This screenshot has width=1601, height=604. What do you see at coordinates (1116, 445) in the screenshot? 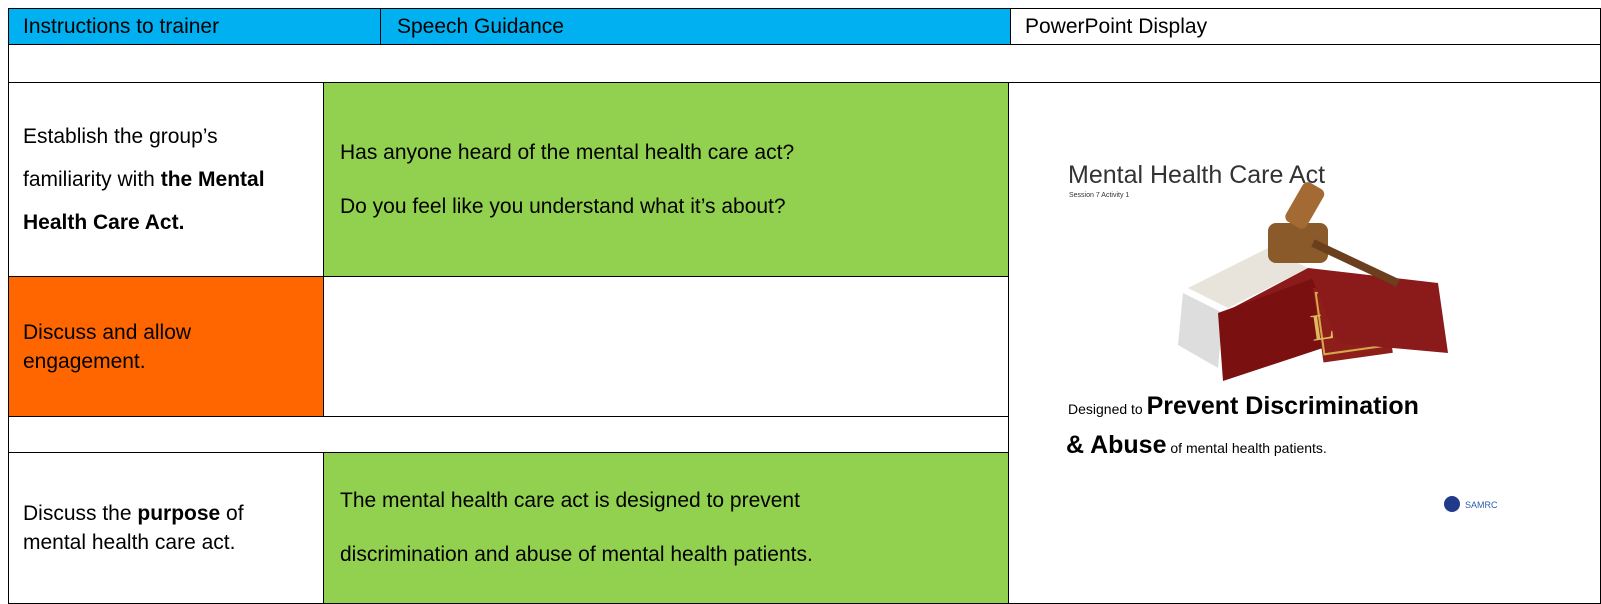
I see `caption-bold: & Abuse` at bounding box center [1116, 445].